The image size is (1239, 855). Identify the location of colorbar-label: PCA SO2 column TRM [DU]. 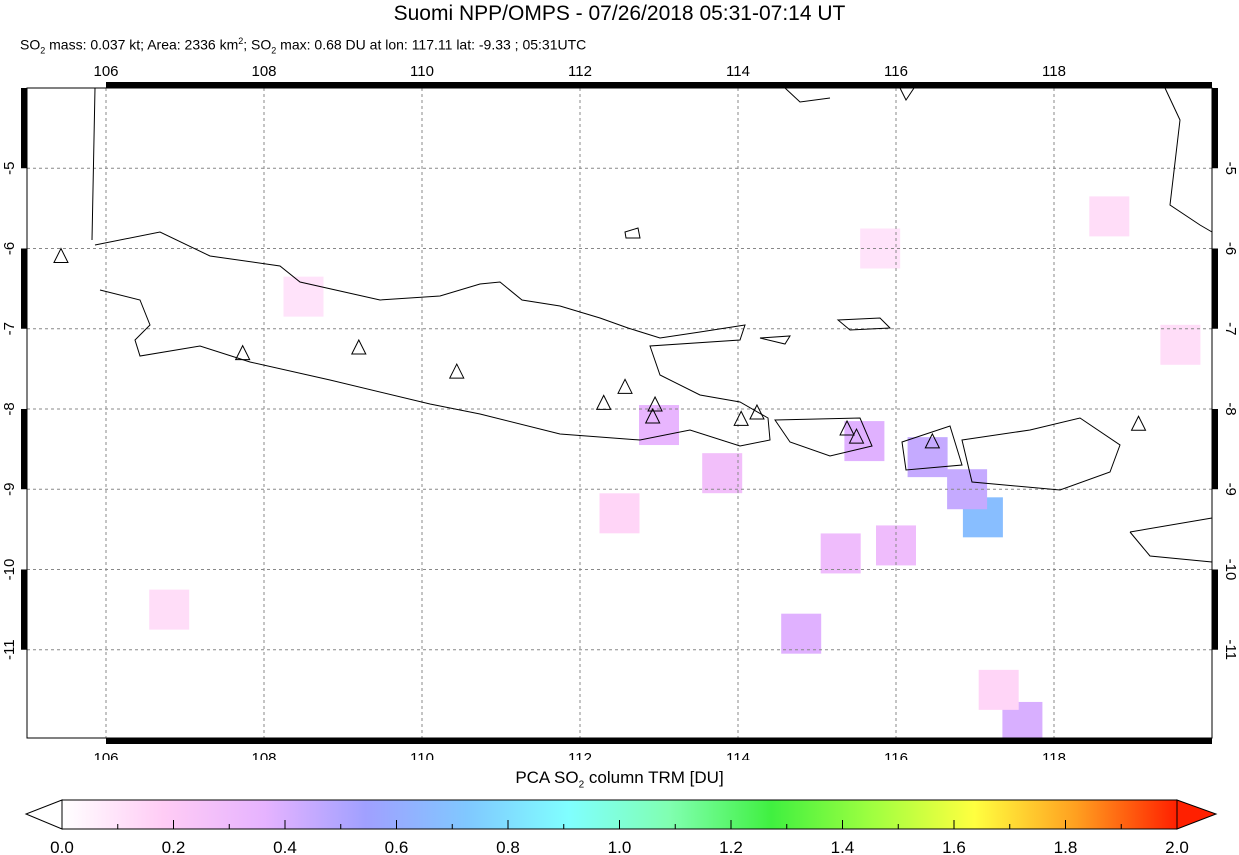
(619, 779).